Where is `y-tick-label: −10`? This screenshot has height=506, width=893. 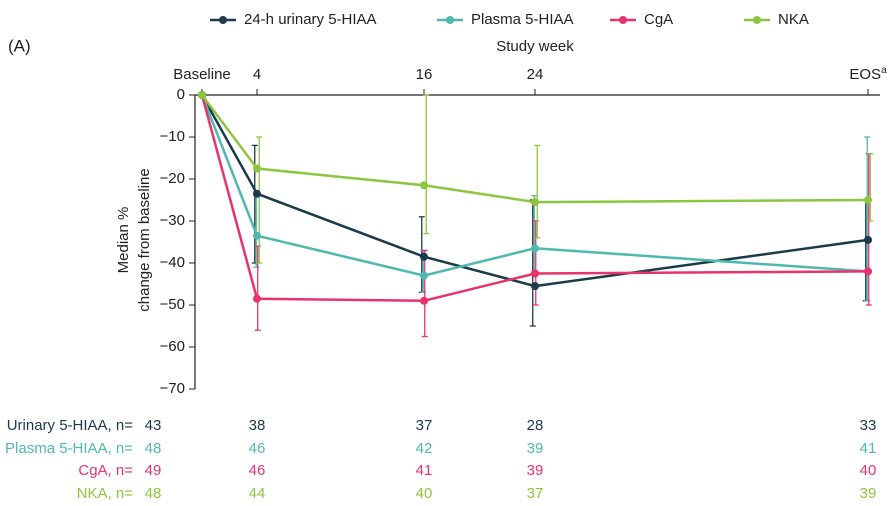
y-tick-label: −10 is located at coordinates (172, 136).